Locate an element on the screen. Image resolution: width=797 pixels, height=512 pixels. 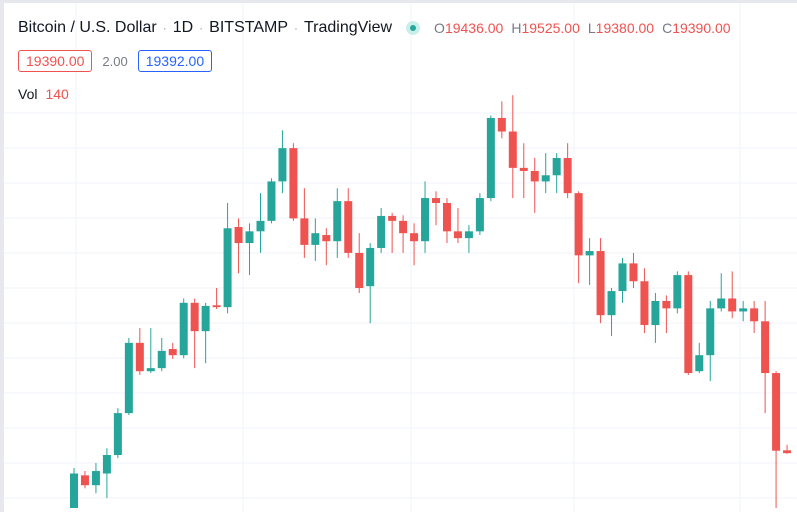
symbol: Bitcoin / U.S. Dollar is located at coordinates (87, 27).